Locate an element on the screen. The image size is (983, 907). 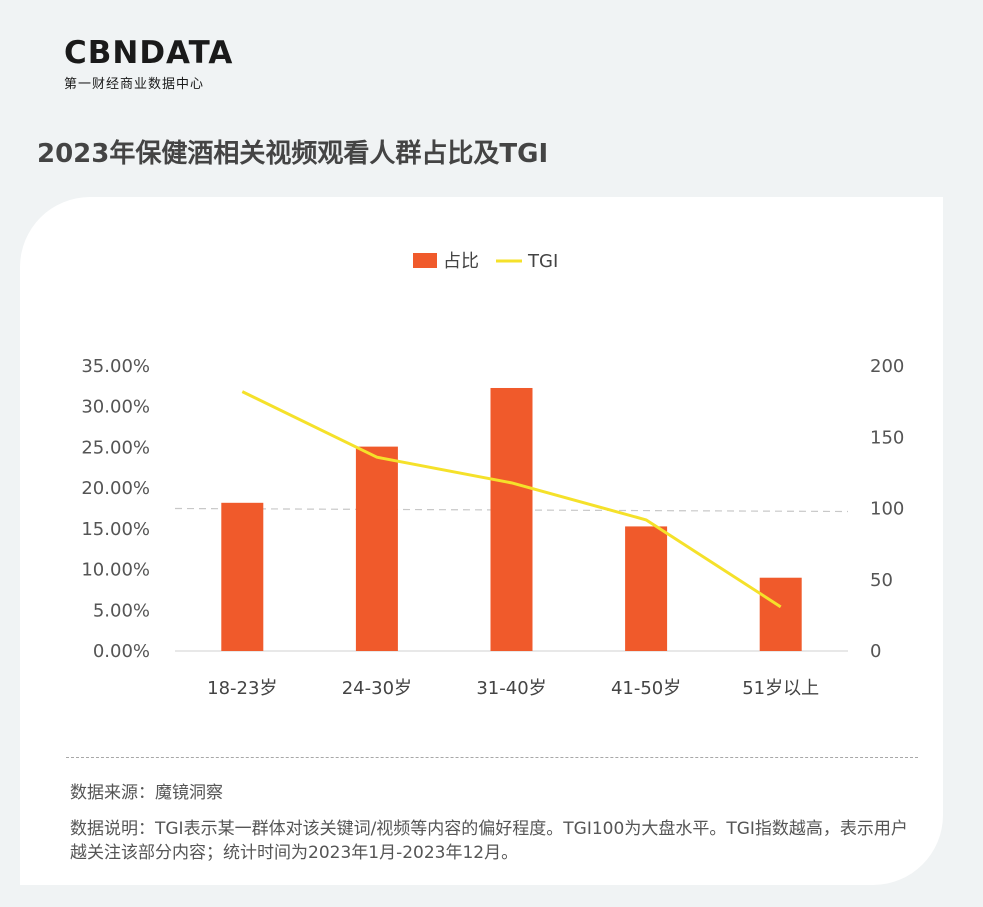
x-tick-label: 24-30岁 is located at coordinates (377, 688).